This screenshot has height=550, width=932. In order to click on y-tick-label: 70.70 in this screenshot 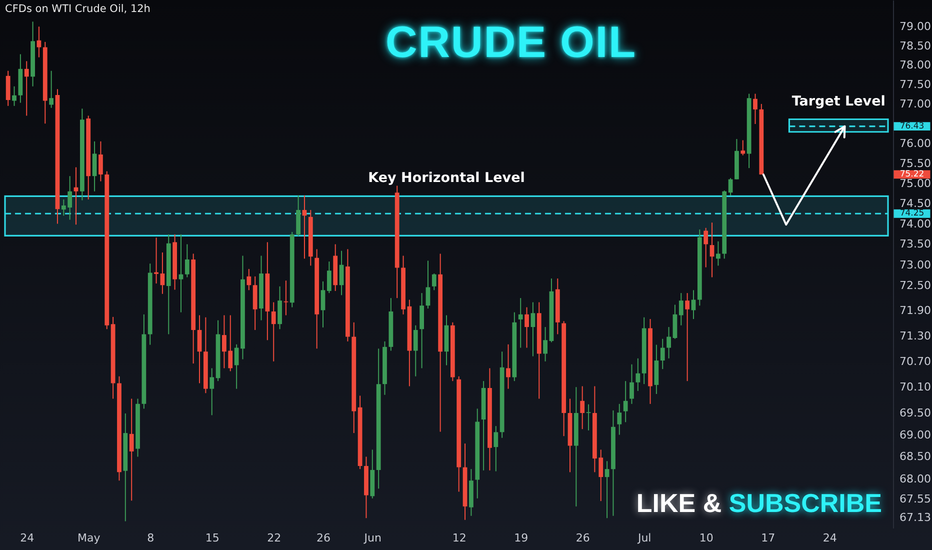, I will do `click(915, 361)`.